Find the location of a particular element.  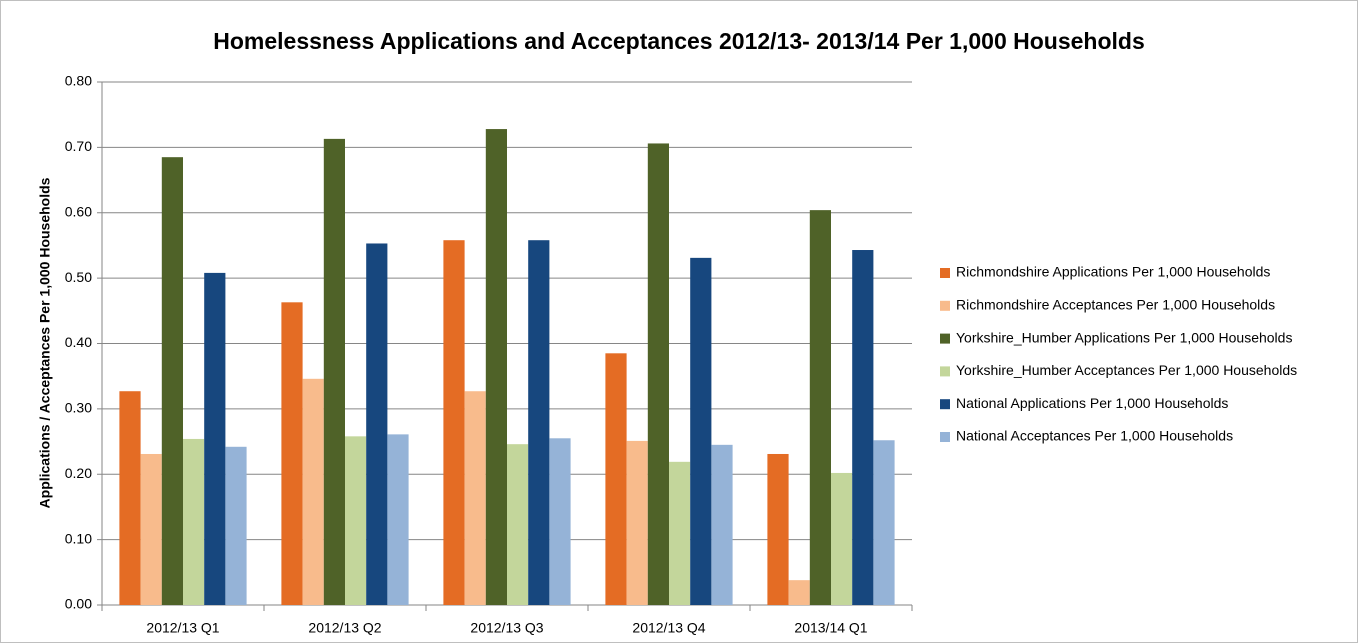

x-tick-label: 2012/13 Q4 is located at coordinates (668, 628).